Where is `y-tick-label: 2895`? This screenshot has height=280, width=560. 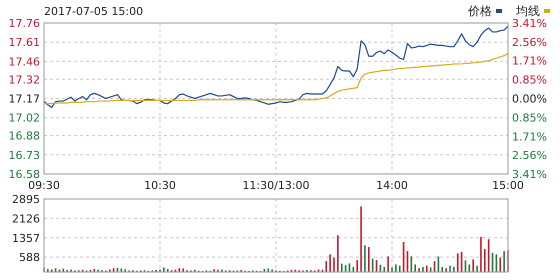
y-tick-label: 2895 is located at coordinates (26, 199).